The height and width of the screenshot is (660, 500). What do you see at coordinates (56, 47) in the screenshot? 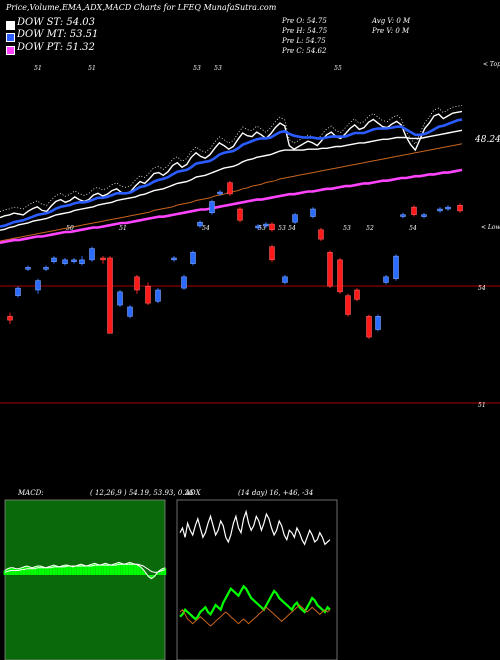
I see `dow-pt-label: DOW PT: 51.32` at bounding box center [56, 47].